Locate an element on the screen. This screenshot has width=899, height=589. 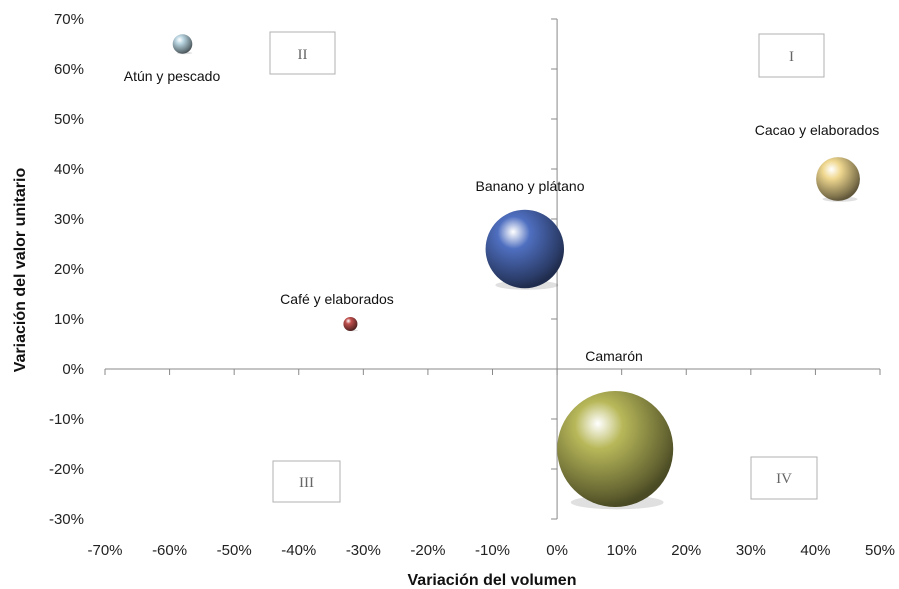
x-tick-label: -10% is located at coordinates (492, 550).